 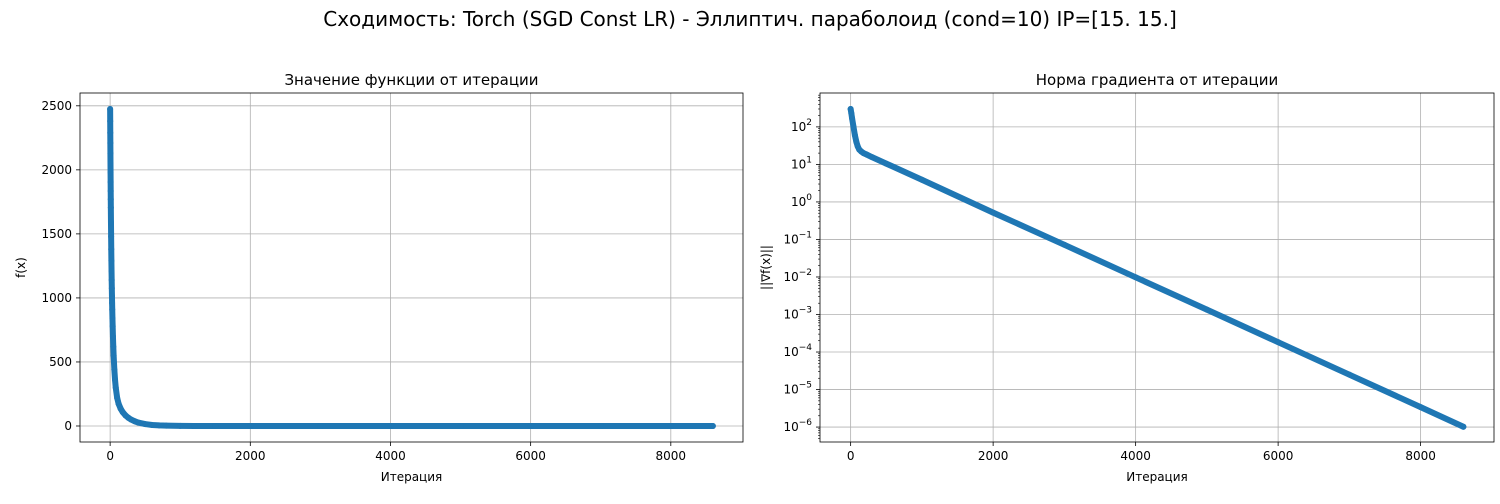 I want to click on y-axis-label: ||∇f(x)||, so click(x=766, y=267).